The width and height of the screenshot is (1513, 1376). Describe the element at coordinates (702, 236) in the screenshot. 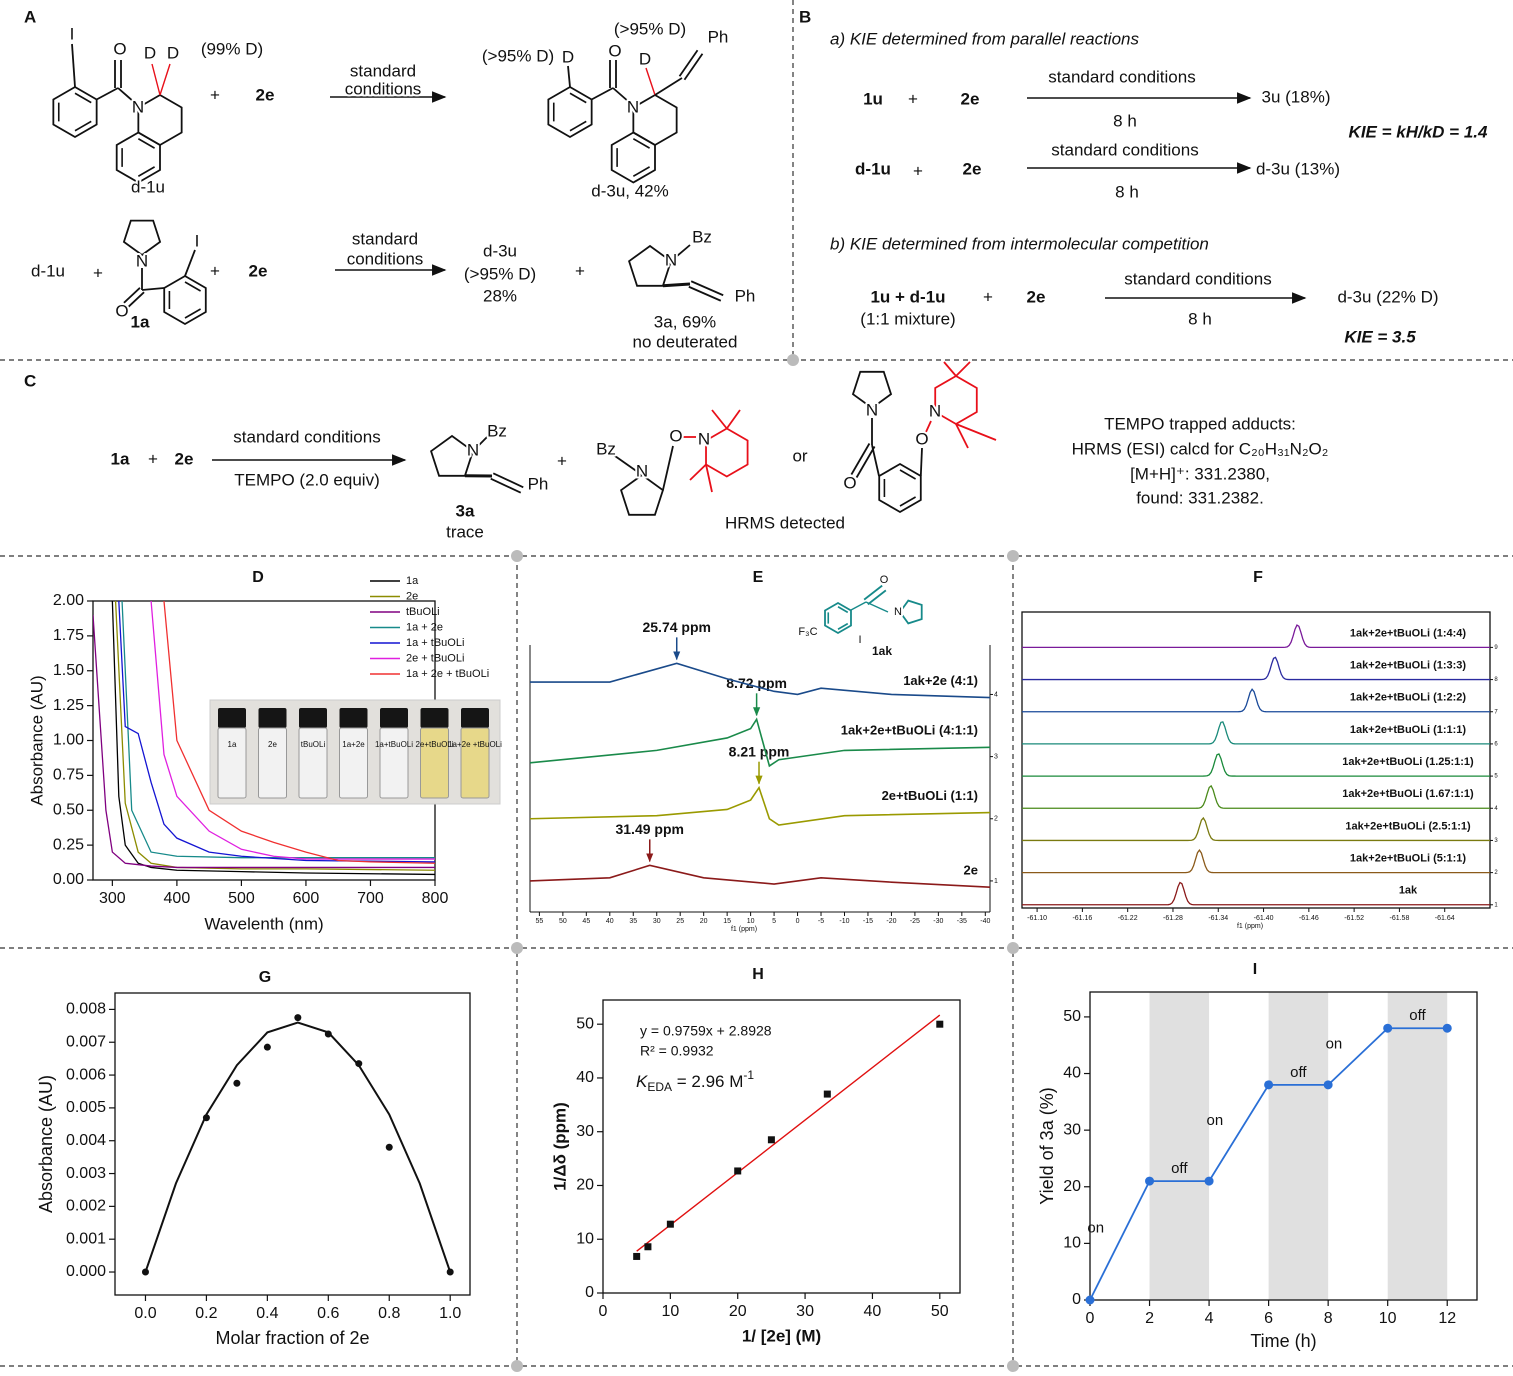

I see `scheme-text: Bz` at that location.